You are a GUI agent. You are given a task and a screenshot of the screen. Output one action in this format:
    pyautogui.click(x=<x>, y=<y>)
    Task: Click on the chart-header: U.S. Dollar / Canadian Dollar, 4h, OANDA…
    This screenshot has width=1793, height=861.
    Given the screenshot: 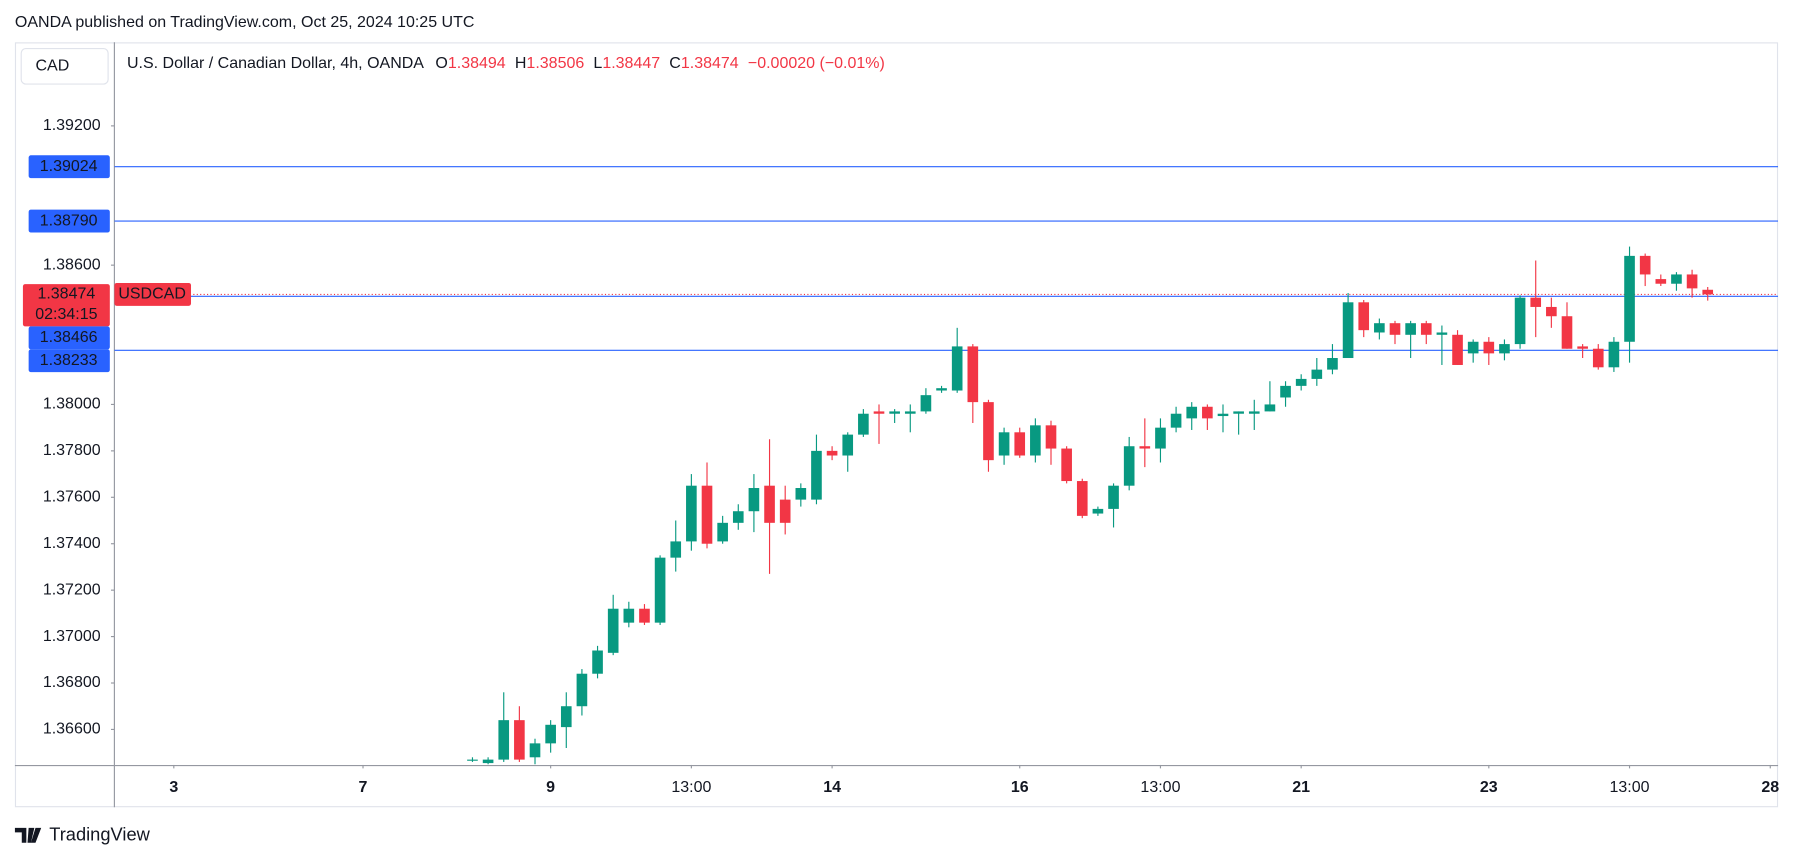 What is the action you would take?
    pyautogui.click(x=506, y=63)
    